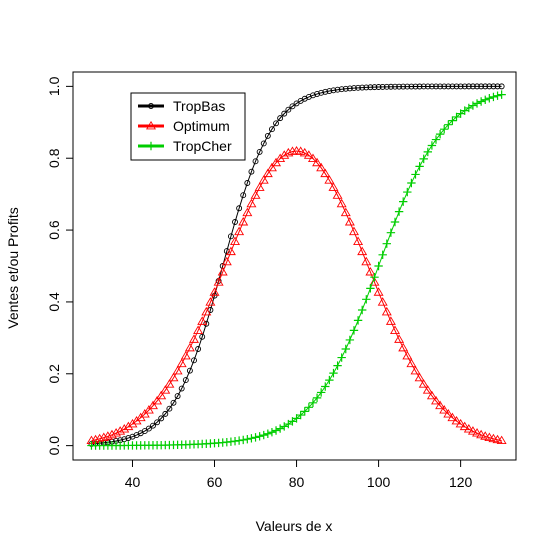 Image resolution: width=553 pixels, height=552 pixels. I want to click on legend-item-tropbas: TropBas, so click(181, 106).